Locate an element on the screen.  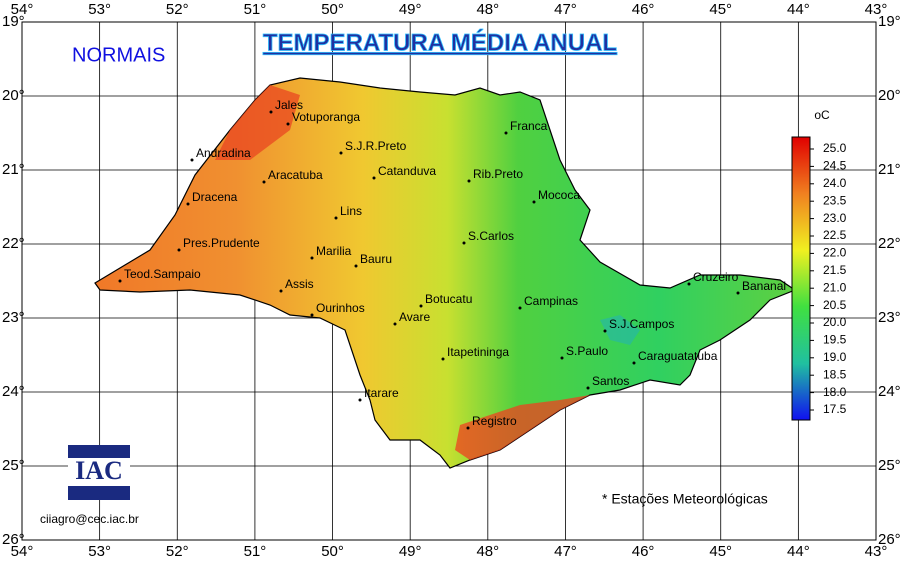
longitude-label: 43° is located at coordinates (876, 9).